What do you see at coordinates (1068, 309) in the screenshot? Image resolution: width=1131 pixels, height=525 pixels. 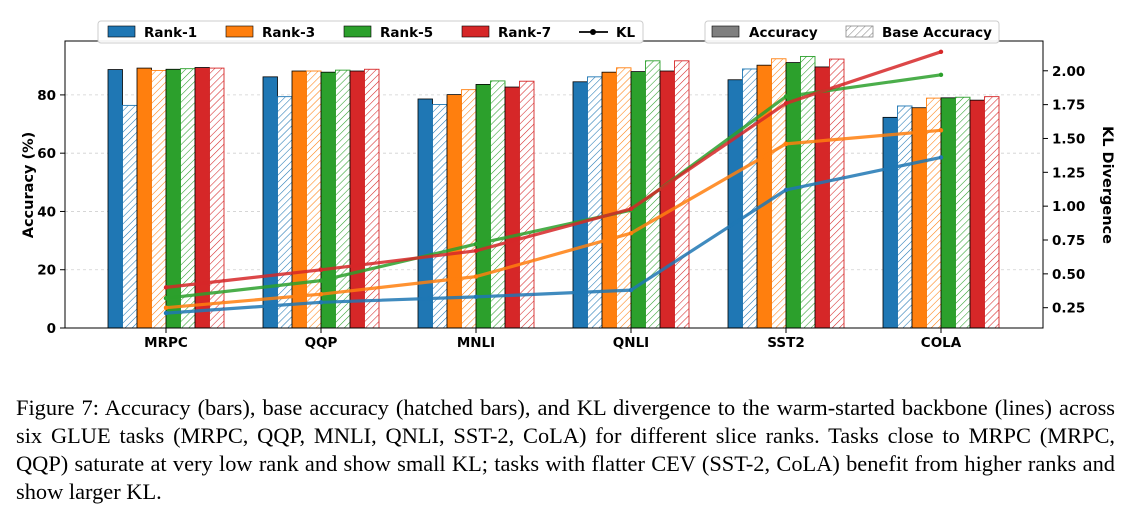 I see `y2-tick-label: 0.25` at bounding box center [1068, 309].